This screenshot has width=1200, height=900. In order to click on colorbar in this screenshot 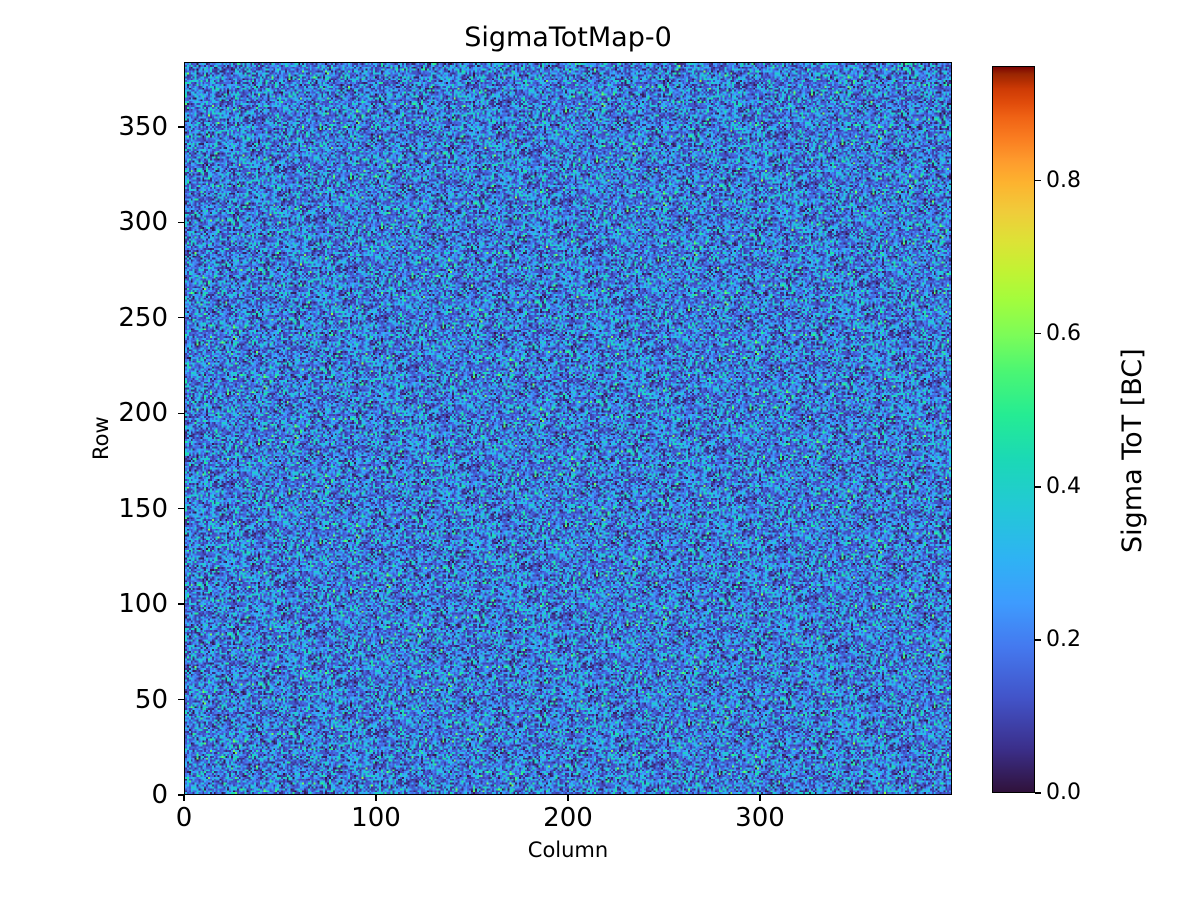, I will do `click(1013, 429)`.